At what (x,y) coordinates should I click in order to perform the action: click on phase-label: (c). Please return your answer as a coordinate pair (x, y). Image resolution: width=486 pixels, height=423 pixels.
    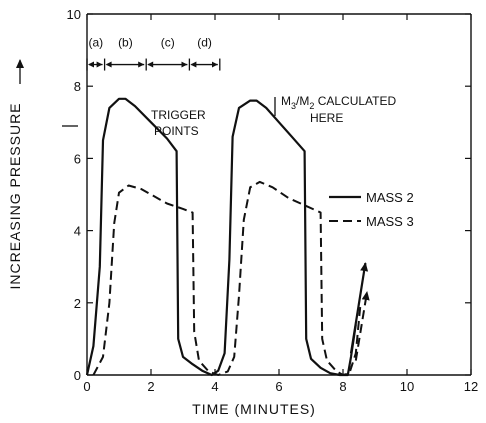
    Looking at the image, I should click on (168, 42).